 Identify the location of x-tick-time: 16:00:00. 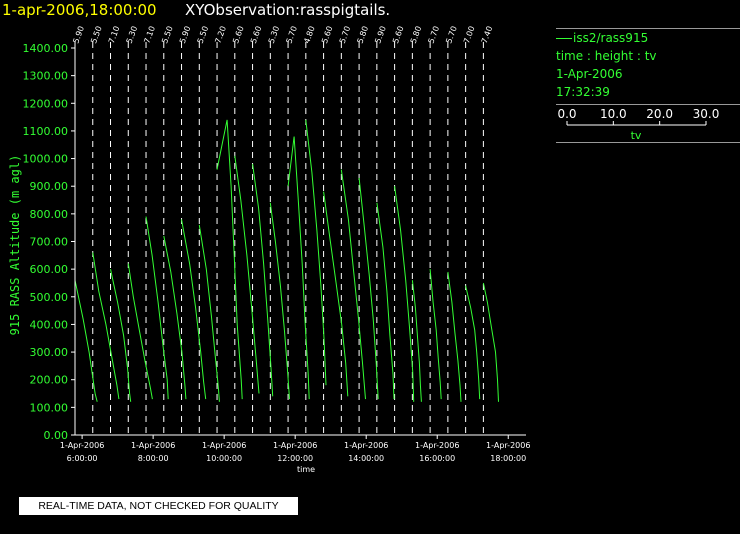
(437, 458).